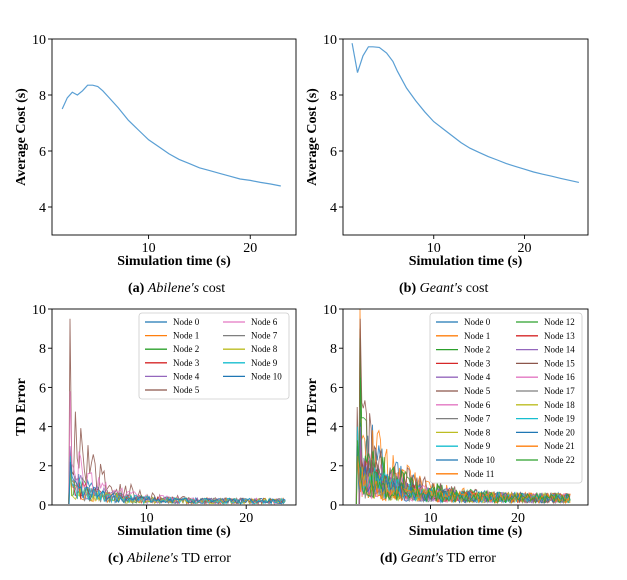 This screenshot has height=580, width=627. I want to click on legend-label: Node 17, so click(559, 391).